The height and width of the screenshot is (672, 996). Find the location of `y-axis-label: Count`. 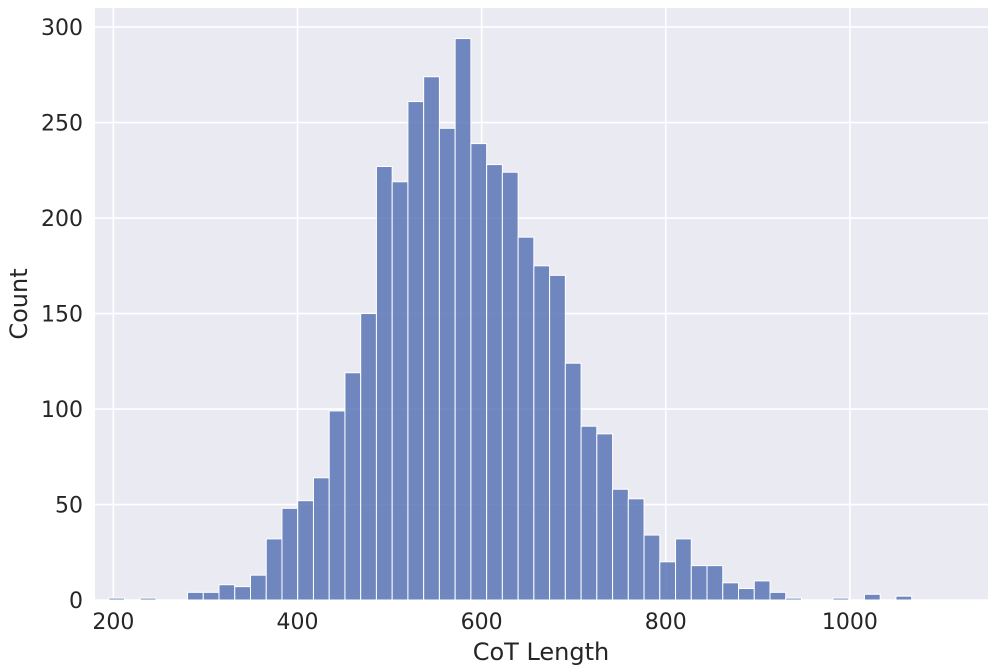

y-axis-label: Count is located at coordinates (19, 303).